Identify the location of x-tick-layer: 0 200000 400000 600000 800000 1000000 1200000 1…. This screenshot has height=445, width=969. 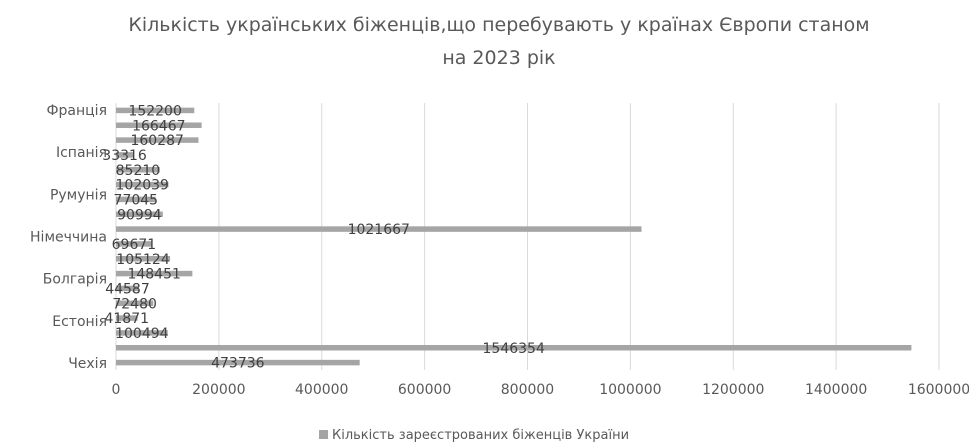
(540, 390).